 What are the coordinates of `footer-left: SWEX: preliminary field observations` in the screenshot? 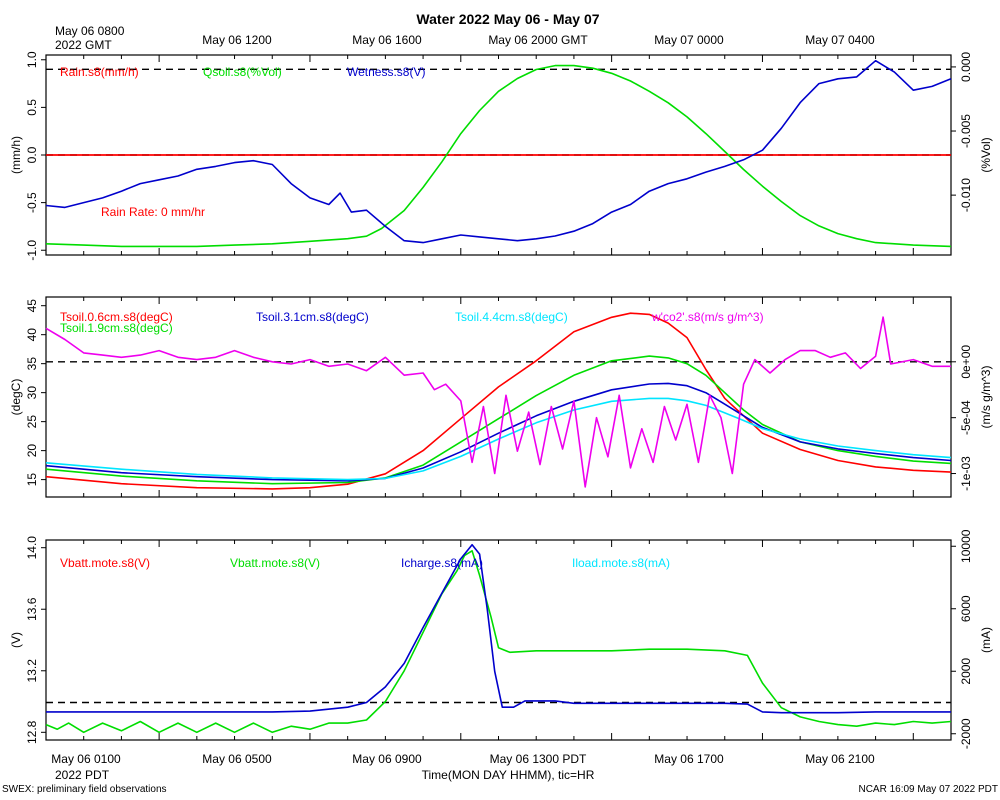 It's located at (84, 789).